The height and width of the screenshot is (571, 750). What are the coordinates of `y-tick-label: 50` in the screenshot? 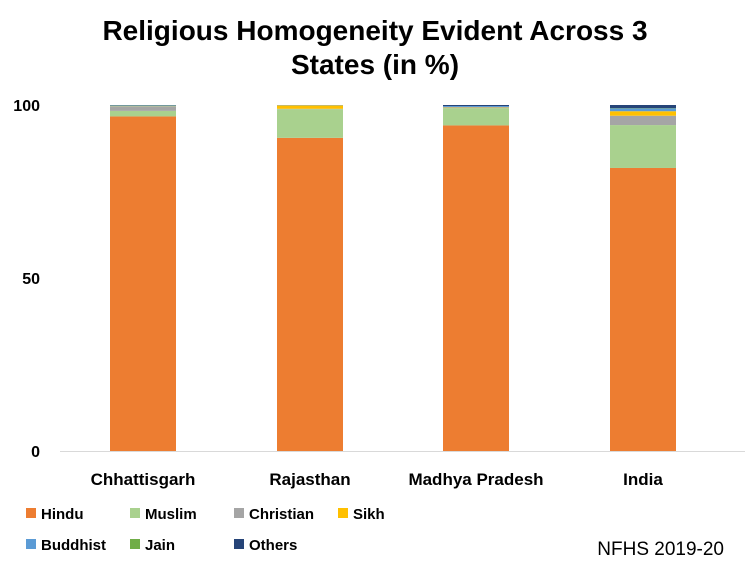 It's located at (31, 279).